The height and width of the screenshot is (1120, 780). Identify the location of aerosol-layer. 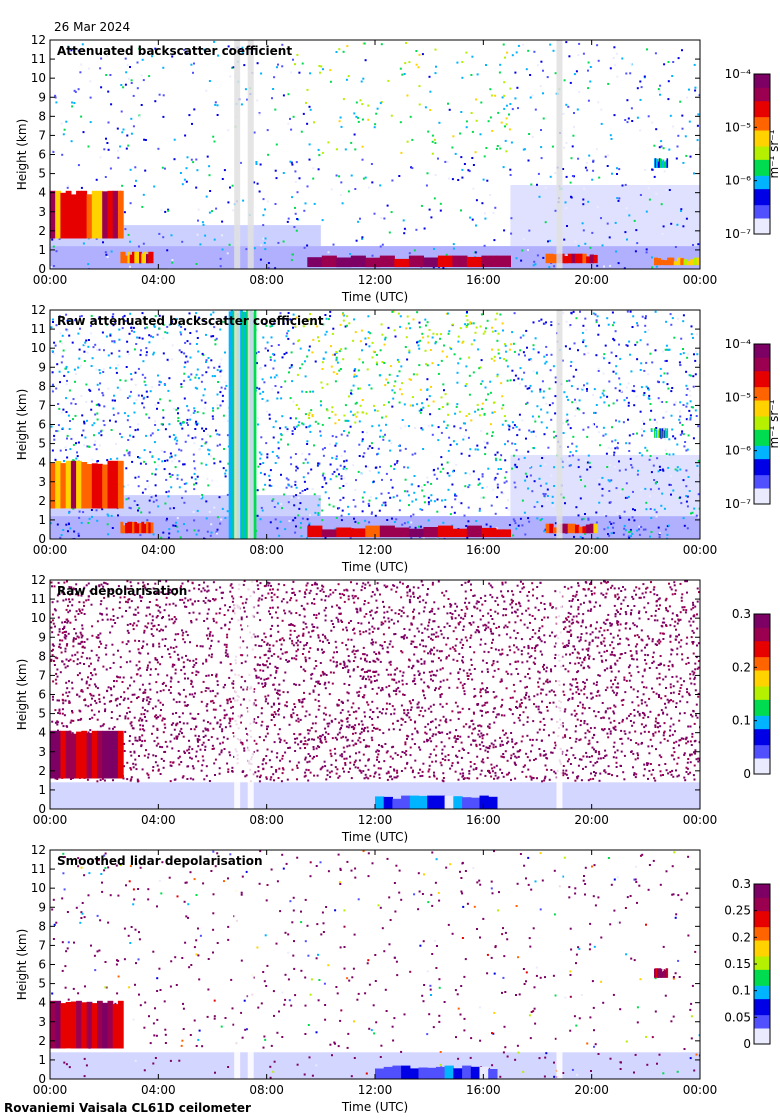
(605, 216).